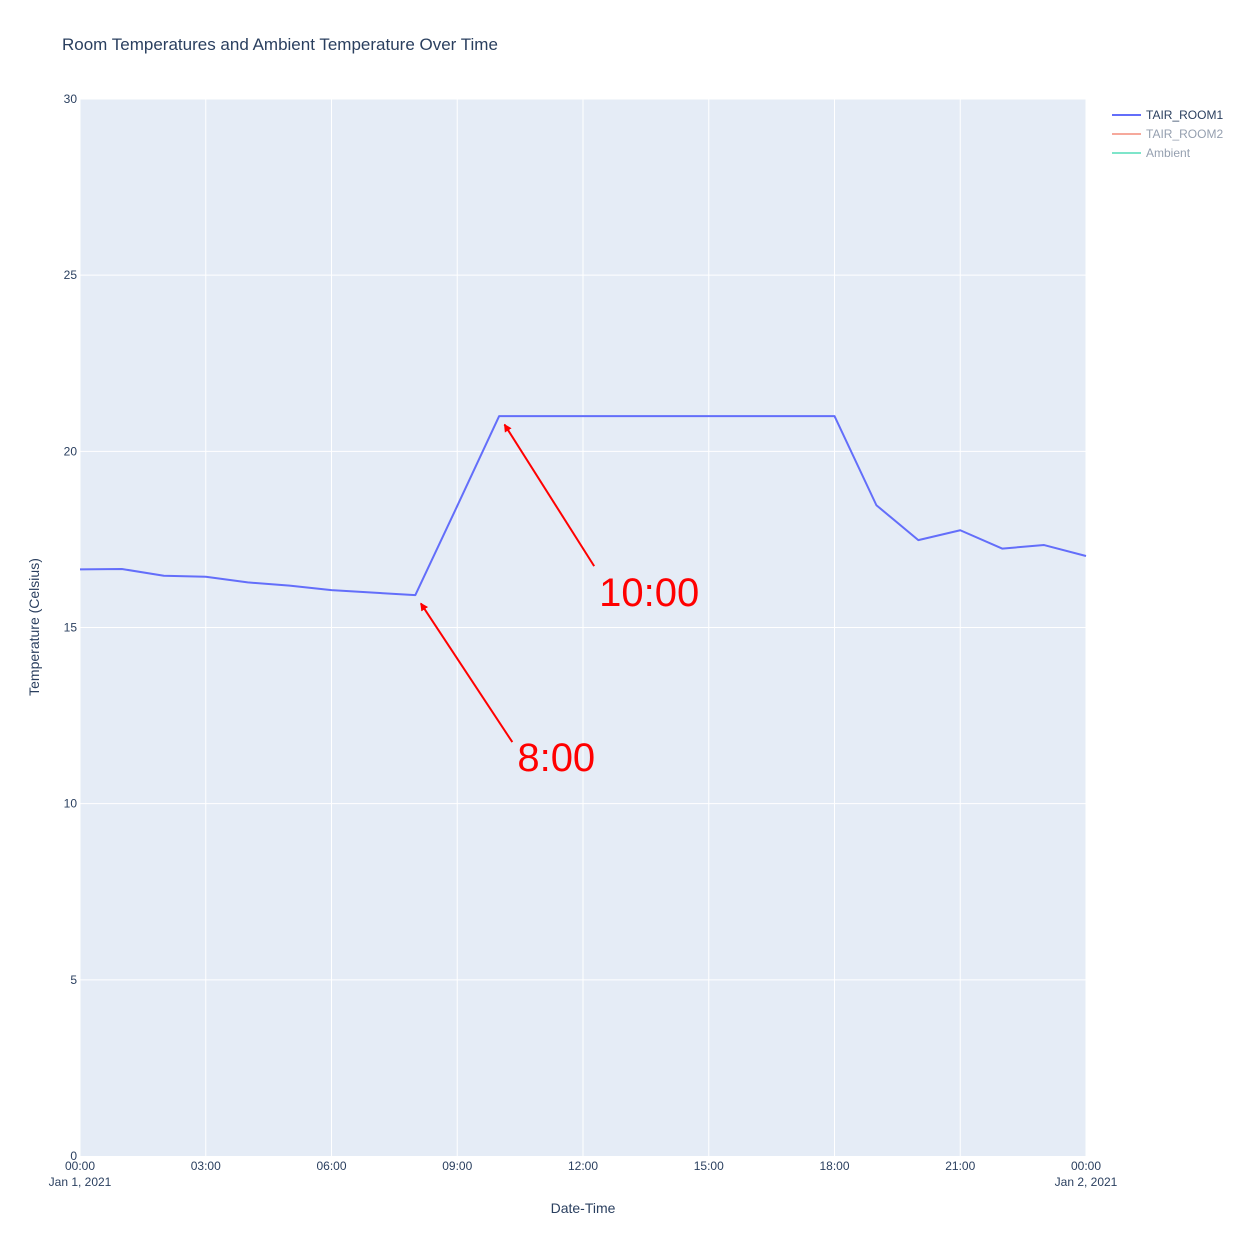 The width and height of the screenshot is (1245, 1241). Describe the element at coordinates (34, 627) in the screenshot. I see `y-axis-title: Temperature (Celsius)` at that location.